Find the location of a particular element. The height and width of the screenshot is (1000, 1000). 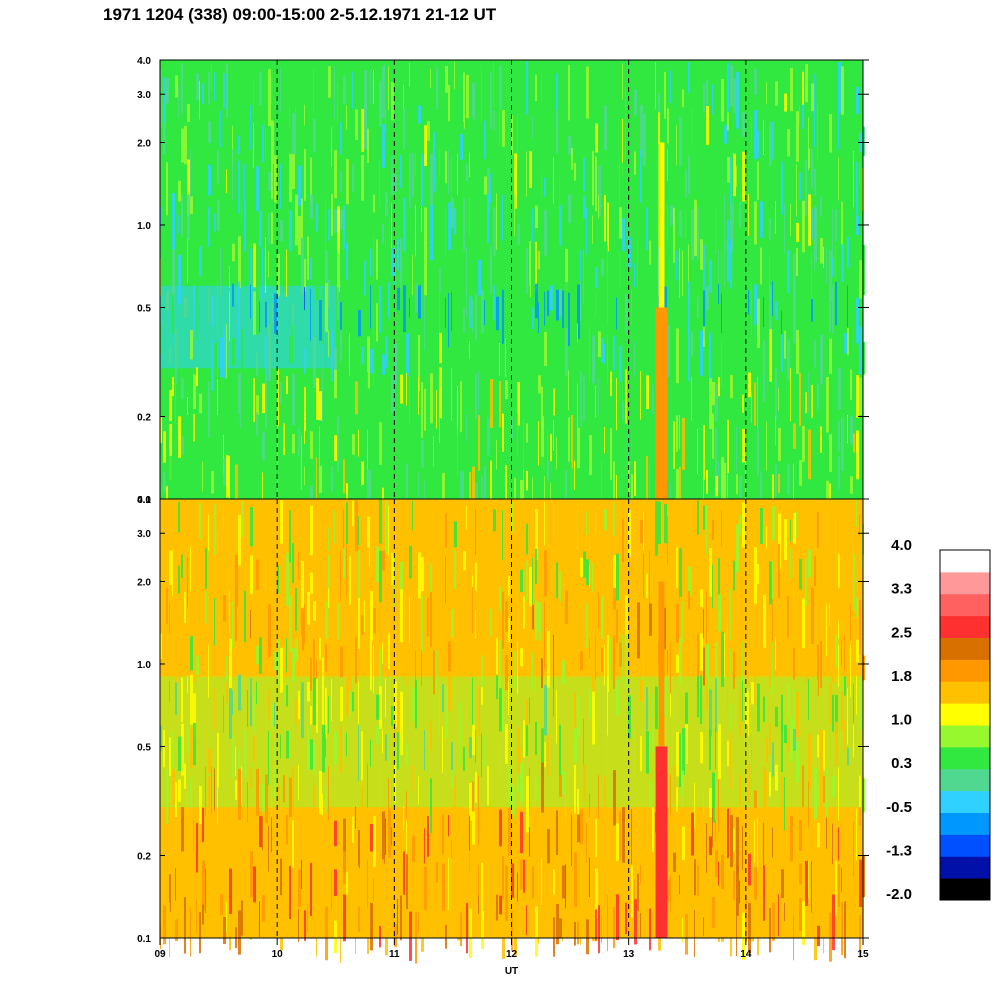

colorbar-label: 1.8 is located at coordinates (901, 676).